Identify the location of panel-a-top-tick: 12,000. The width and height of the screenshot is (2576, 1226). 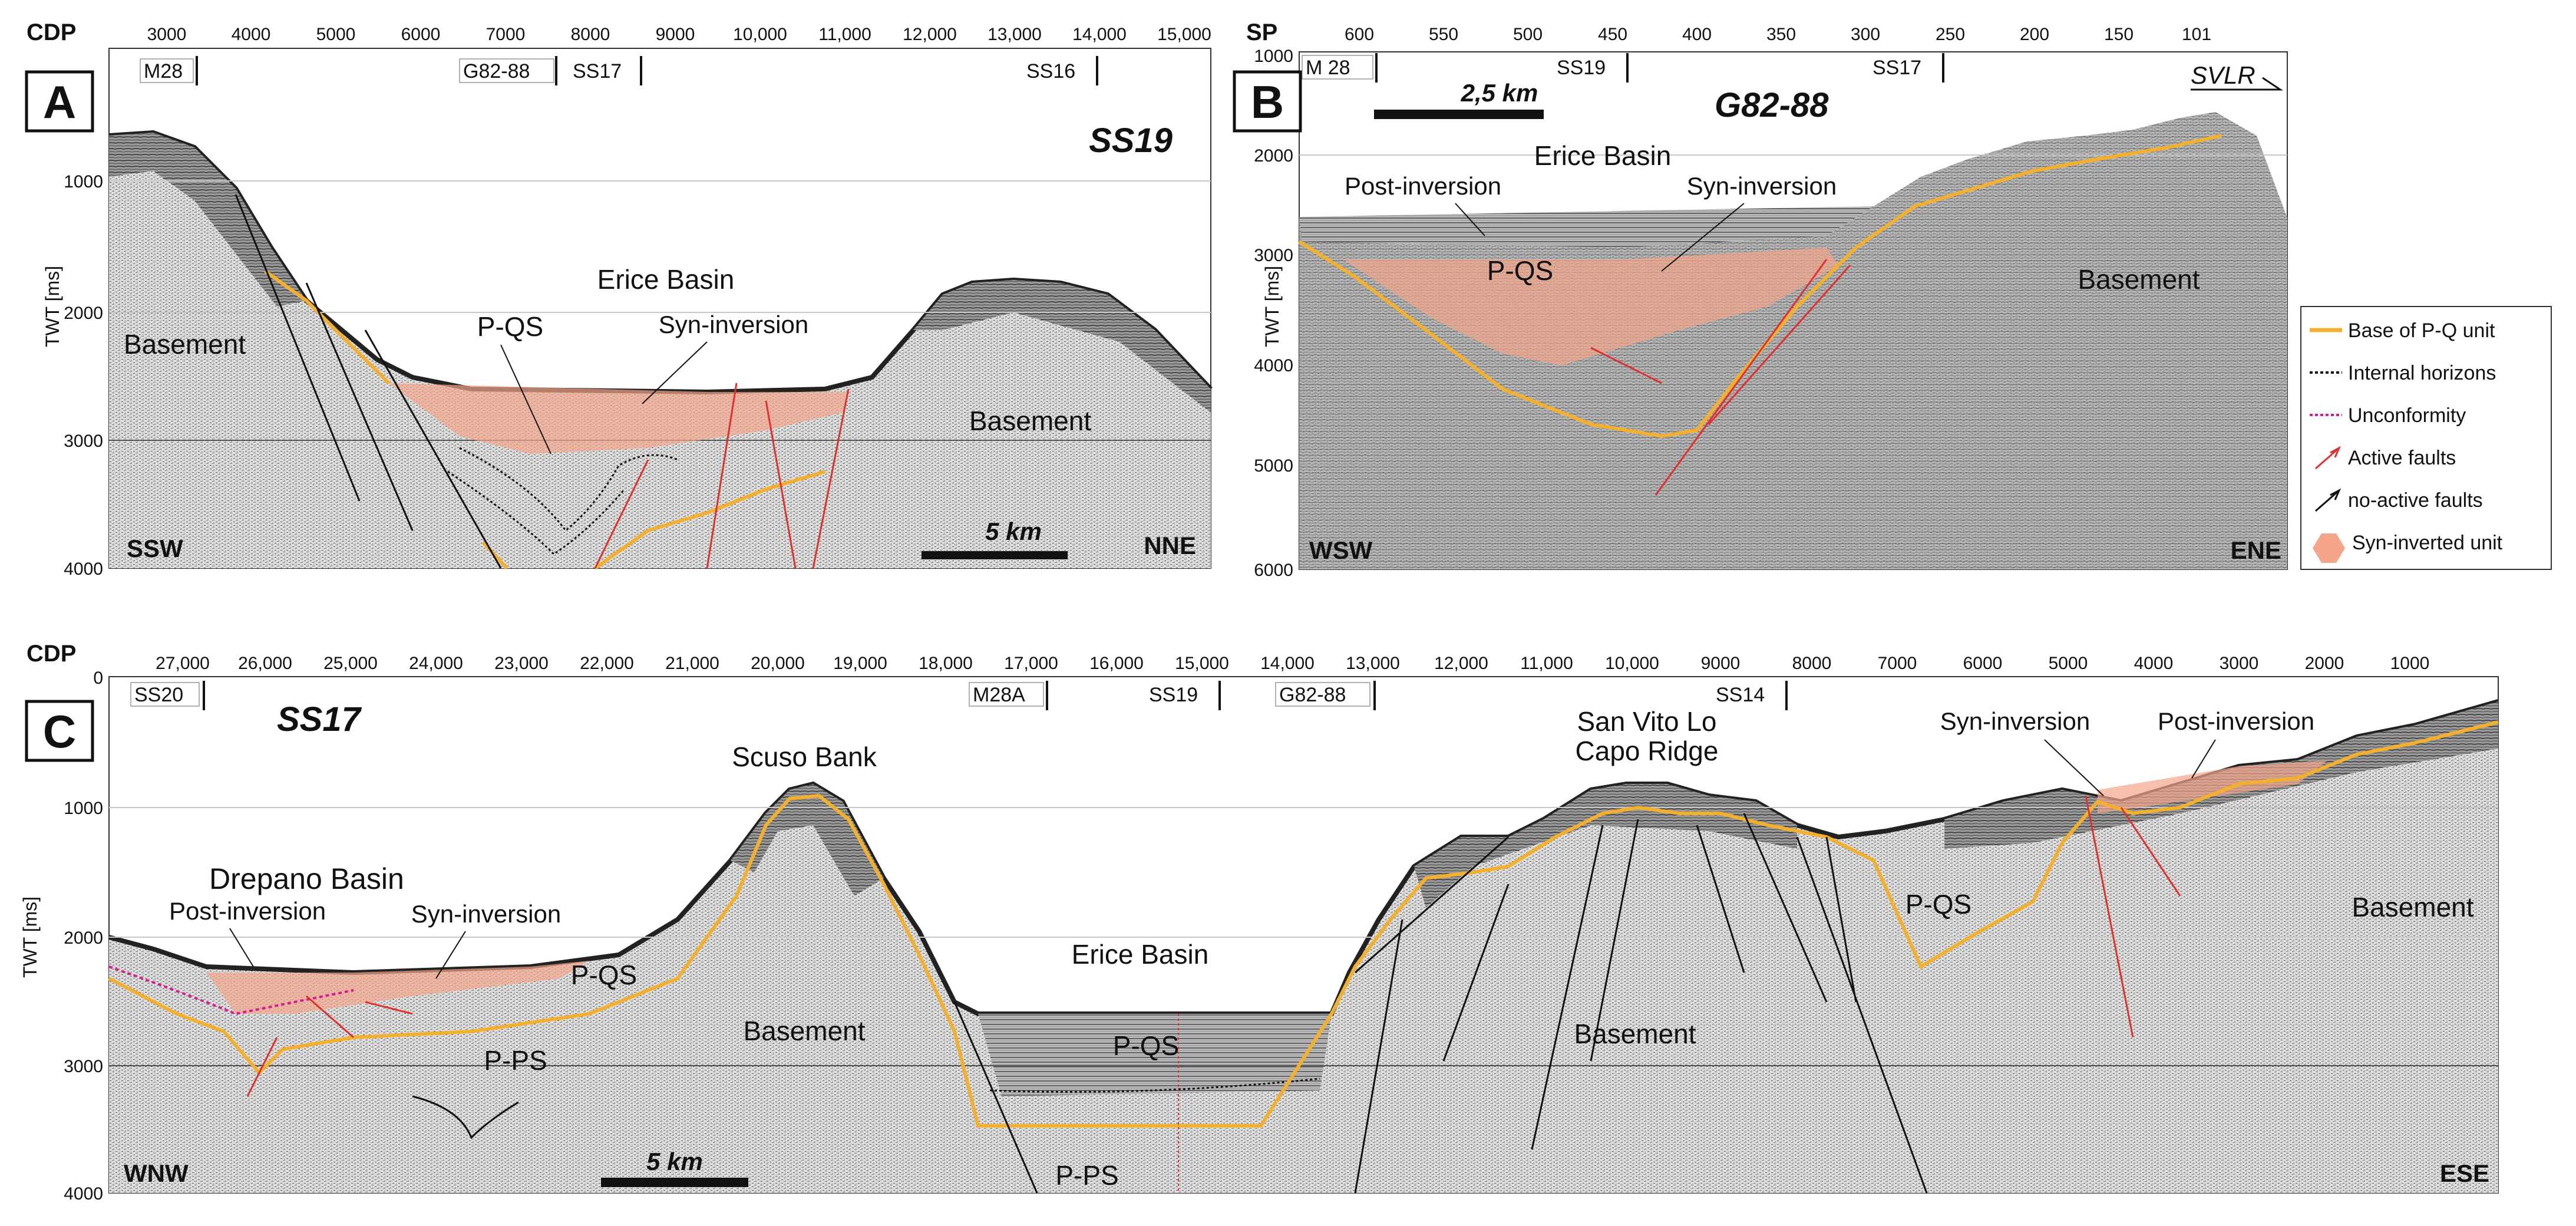
(930, 34).